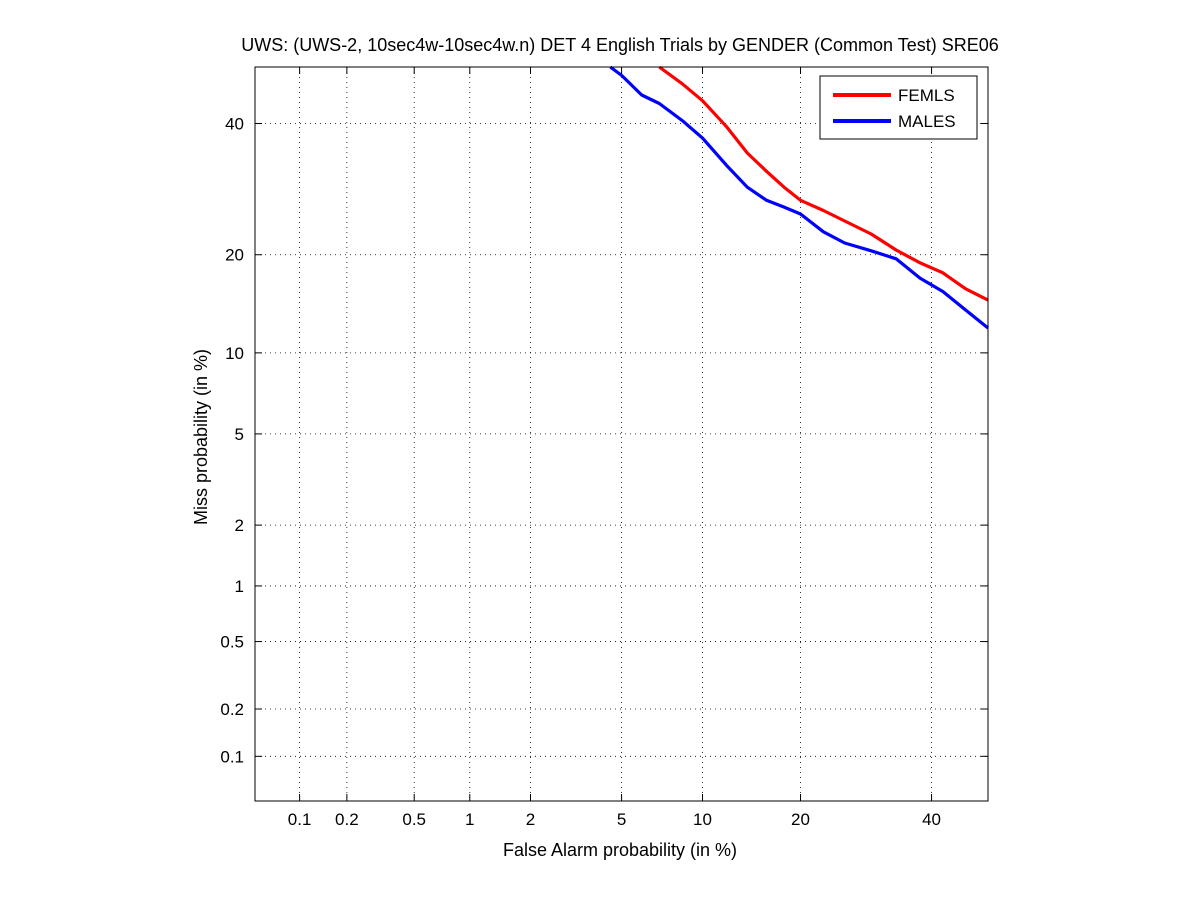 Image resolution: width=1201 pixels, height=900 pixels. I want to click on y-tick-label-20: 20, so click(234, 255).